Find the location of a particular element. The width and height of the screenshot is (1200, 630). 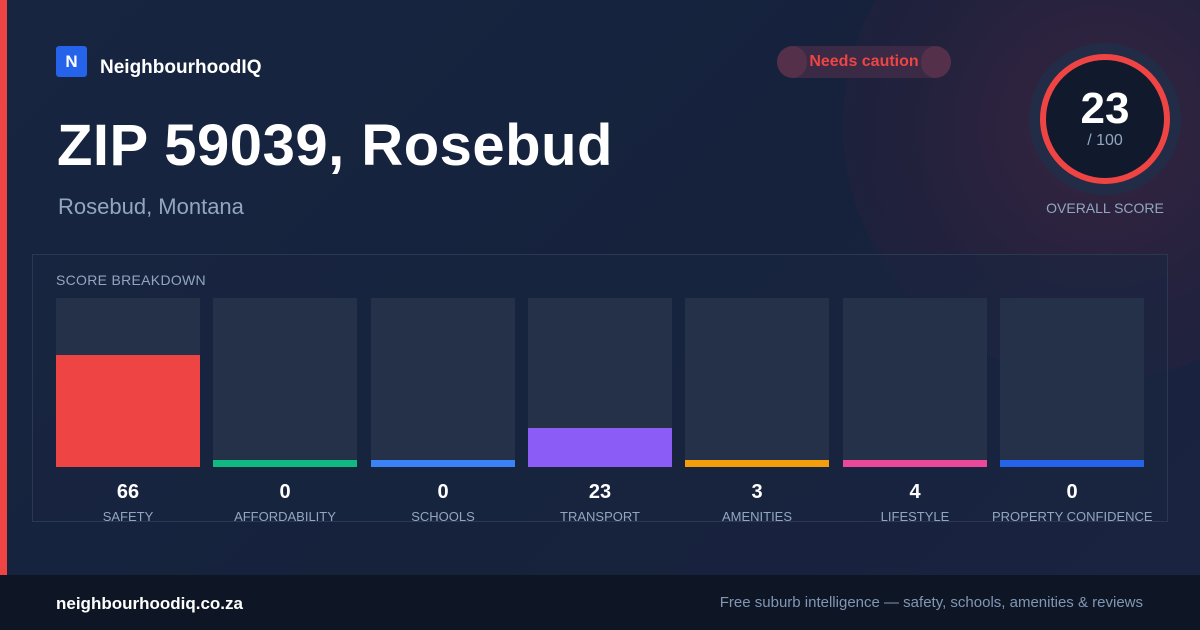

status-badge: Needs caution is located at coordinates (864, 62).